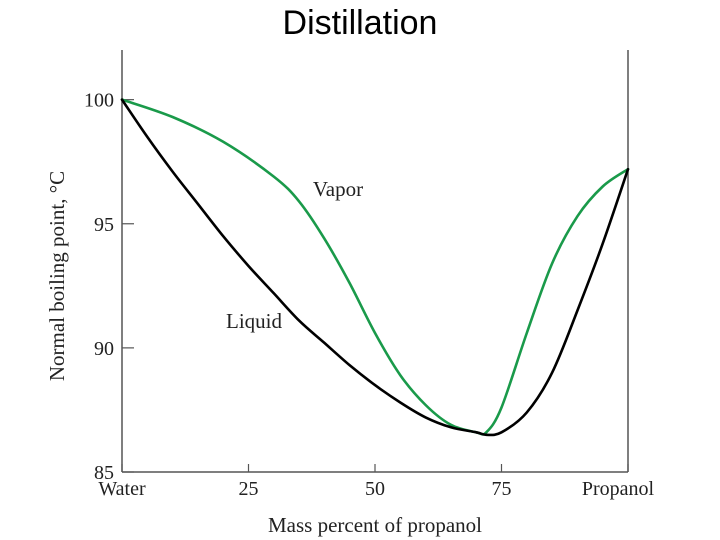 This screenshot has height=540, width=720. What do you see at coordinates (254, 321) in the screenshot?
I see `liquid-series-label: Liquid` at bounding box center [254, 321].